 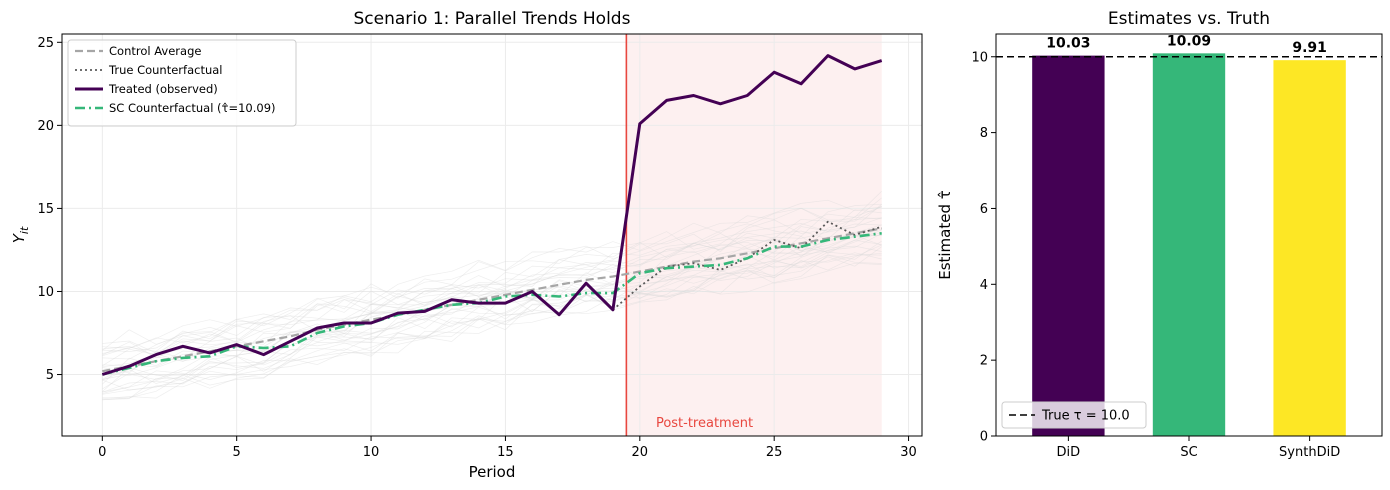 I want to click on bar-synthdid, so click(x=1309, y=248).